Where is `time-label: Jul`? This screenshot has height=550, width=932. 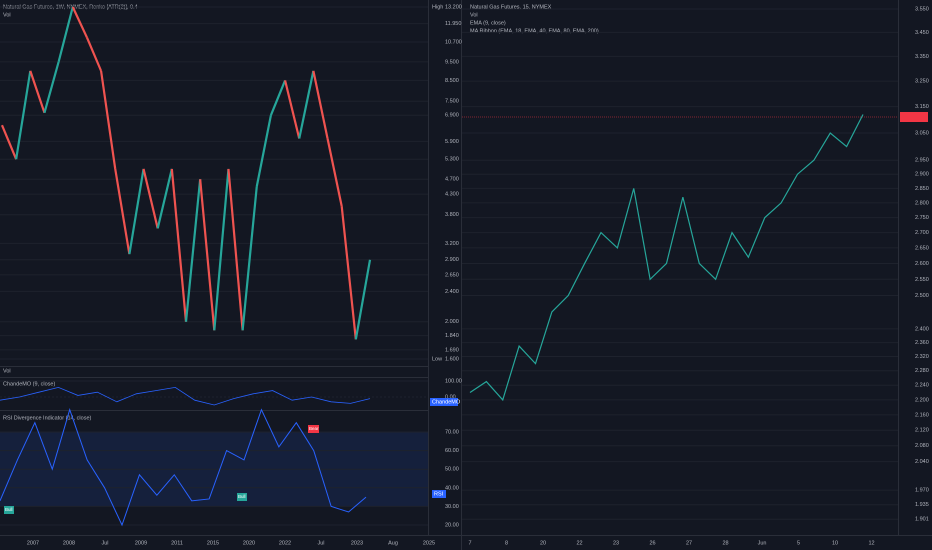
time-label: Jul is located at coordinates (104, 543).